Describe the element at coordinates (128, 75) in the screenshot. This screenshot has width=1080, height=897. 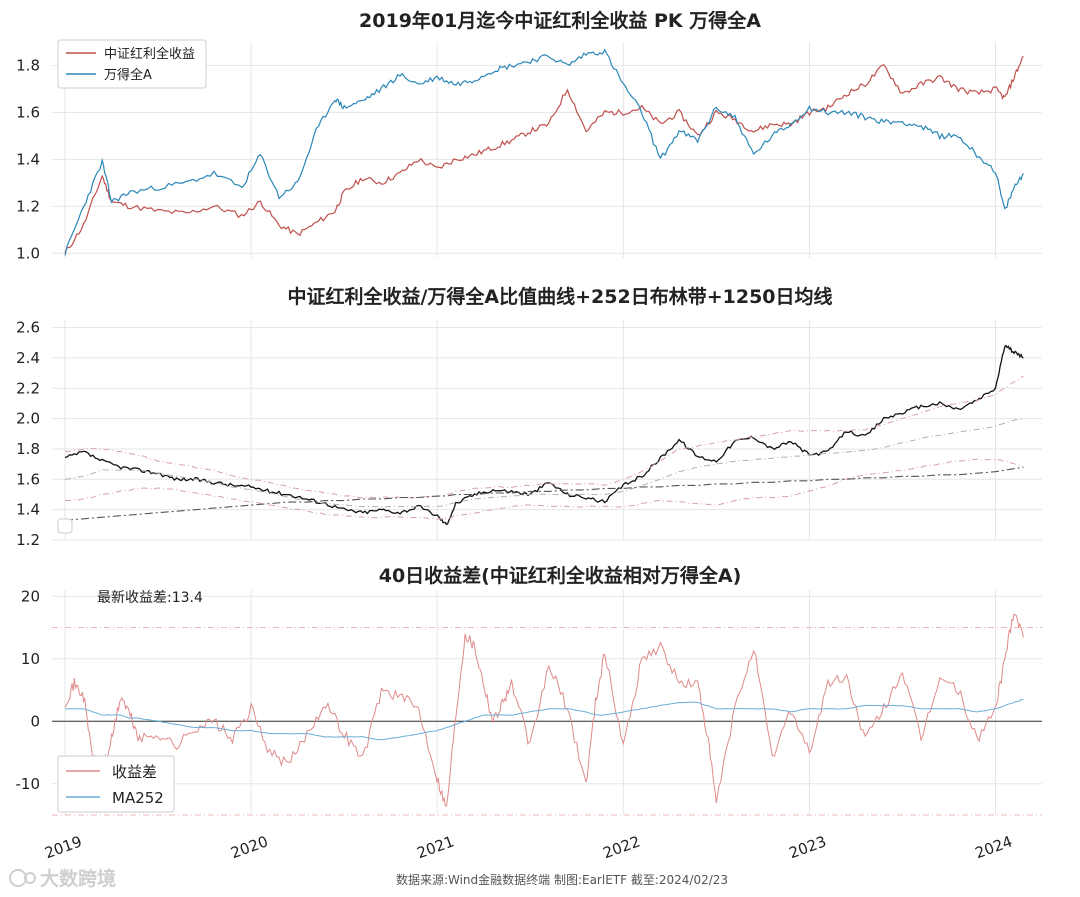
I see `legend-label-wind: 万得全A` at that location.